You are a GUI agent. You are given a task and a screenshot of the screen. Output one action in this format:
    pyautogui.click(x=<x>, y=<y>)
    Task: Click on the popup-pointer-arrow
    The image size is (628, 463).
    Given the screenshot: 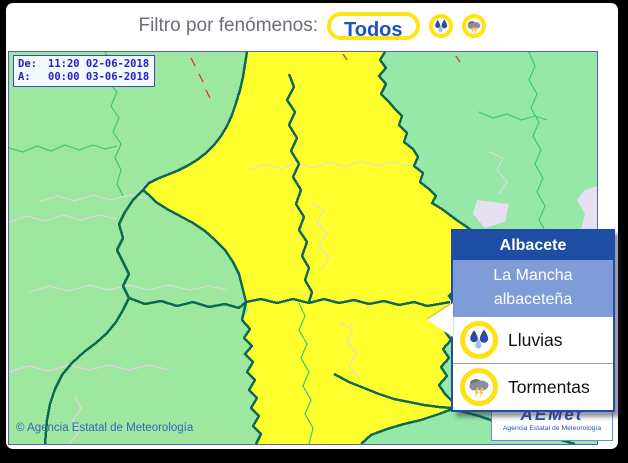 What is the action you would take?
    pyautogui.click(x=440, y=320)
    